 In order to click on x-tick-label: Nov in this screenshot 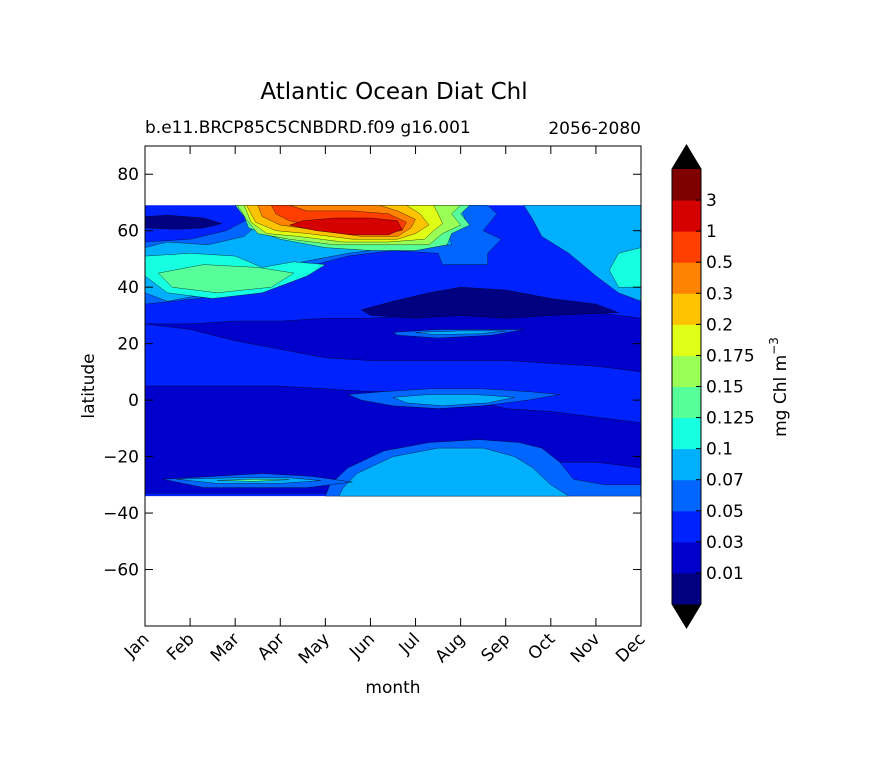, I will do `click(586, 648)`.